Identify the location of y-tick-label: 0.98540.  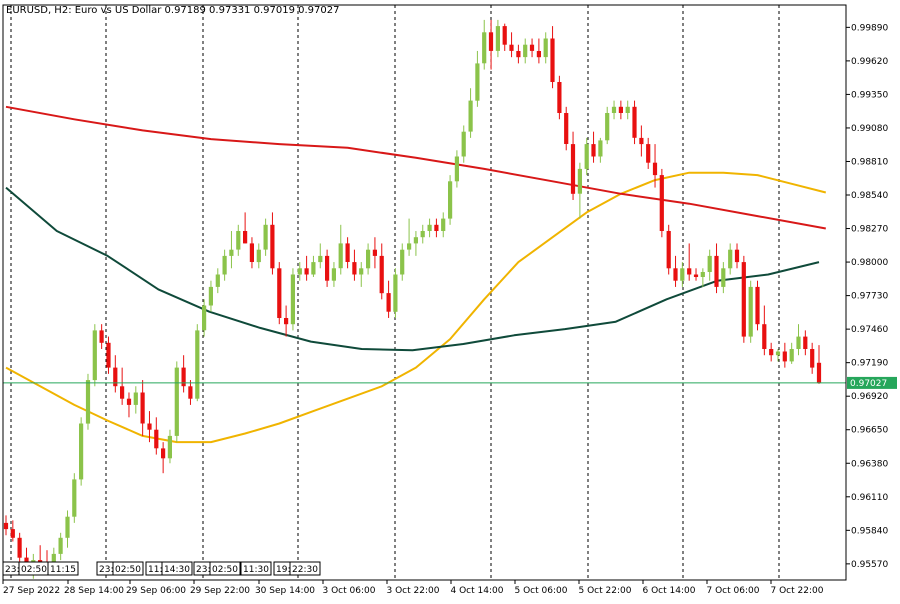
(869, 196).